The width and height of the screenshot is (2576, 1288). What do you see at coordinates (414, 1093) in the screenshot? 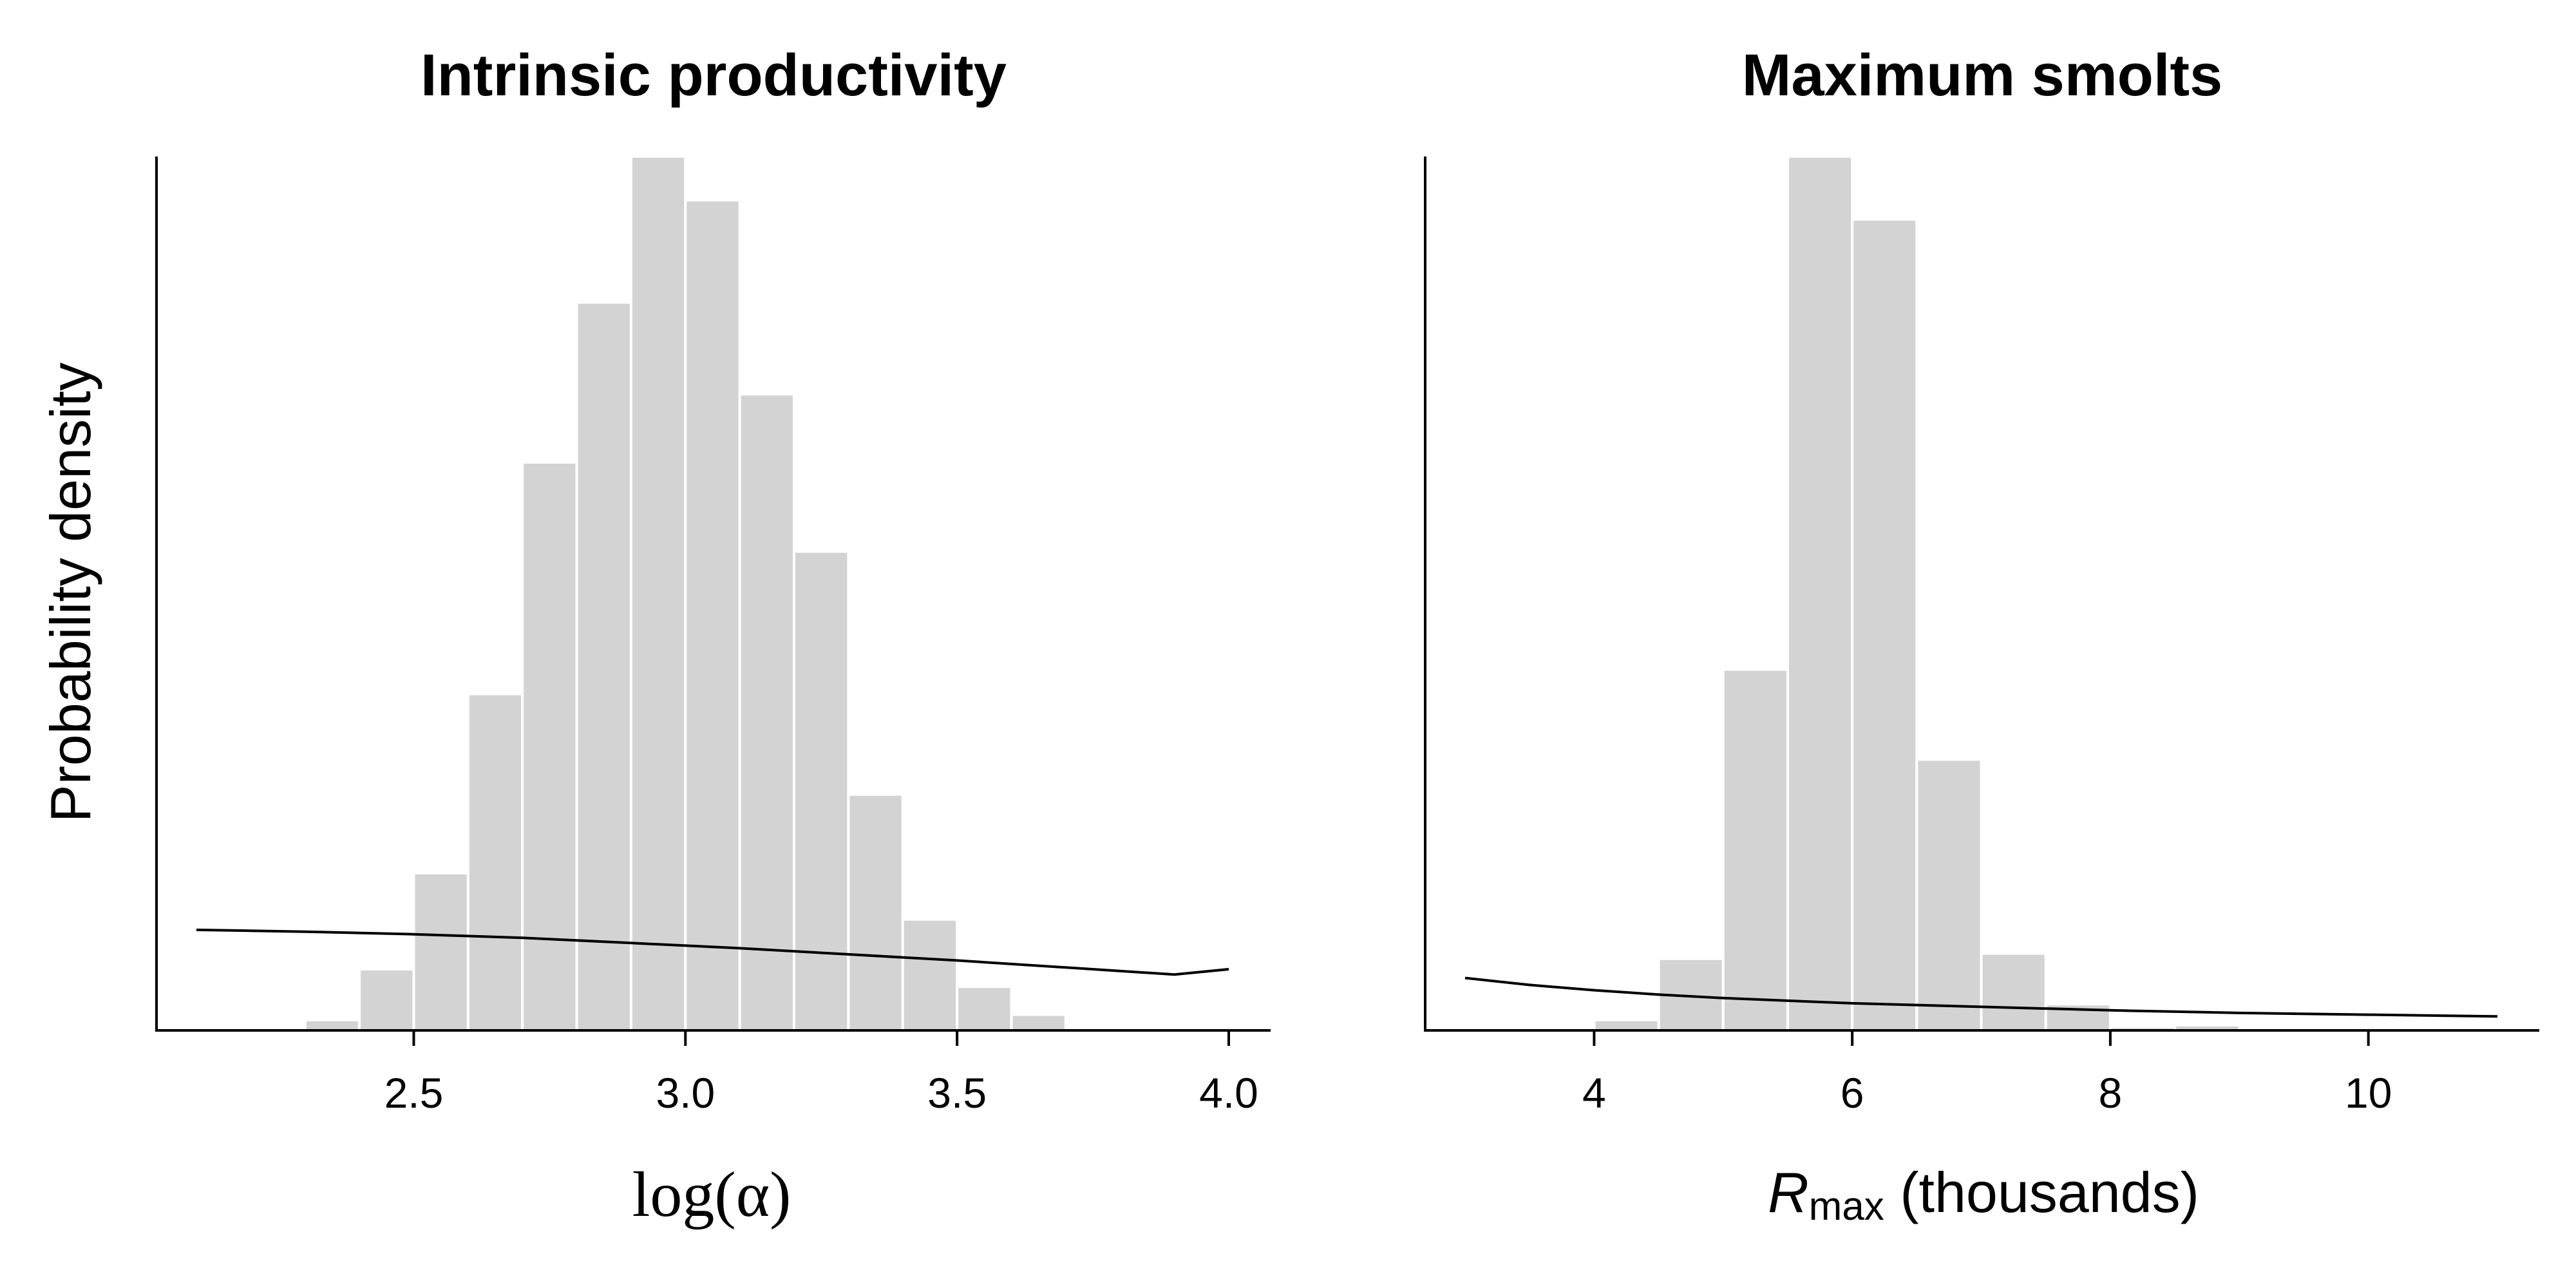
I see `x-tick-label: 2.5` at bounding box center [414, 1093].